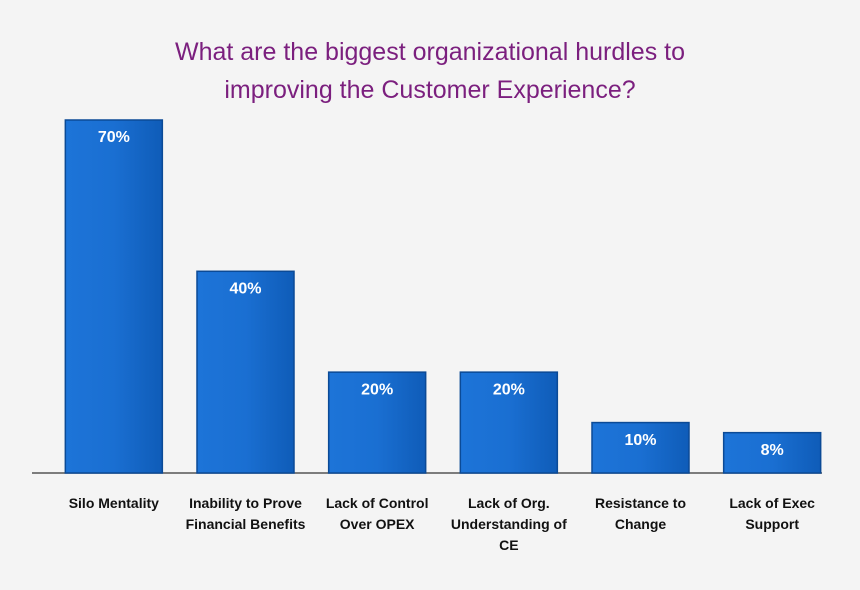 The height and width of the screenshot is (590, 860). I want to click on x-tick-label: Lack of Exec Support, so click(772, 513).